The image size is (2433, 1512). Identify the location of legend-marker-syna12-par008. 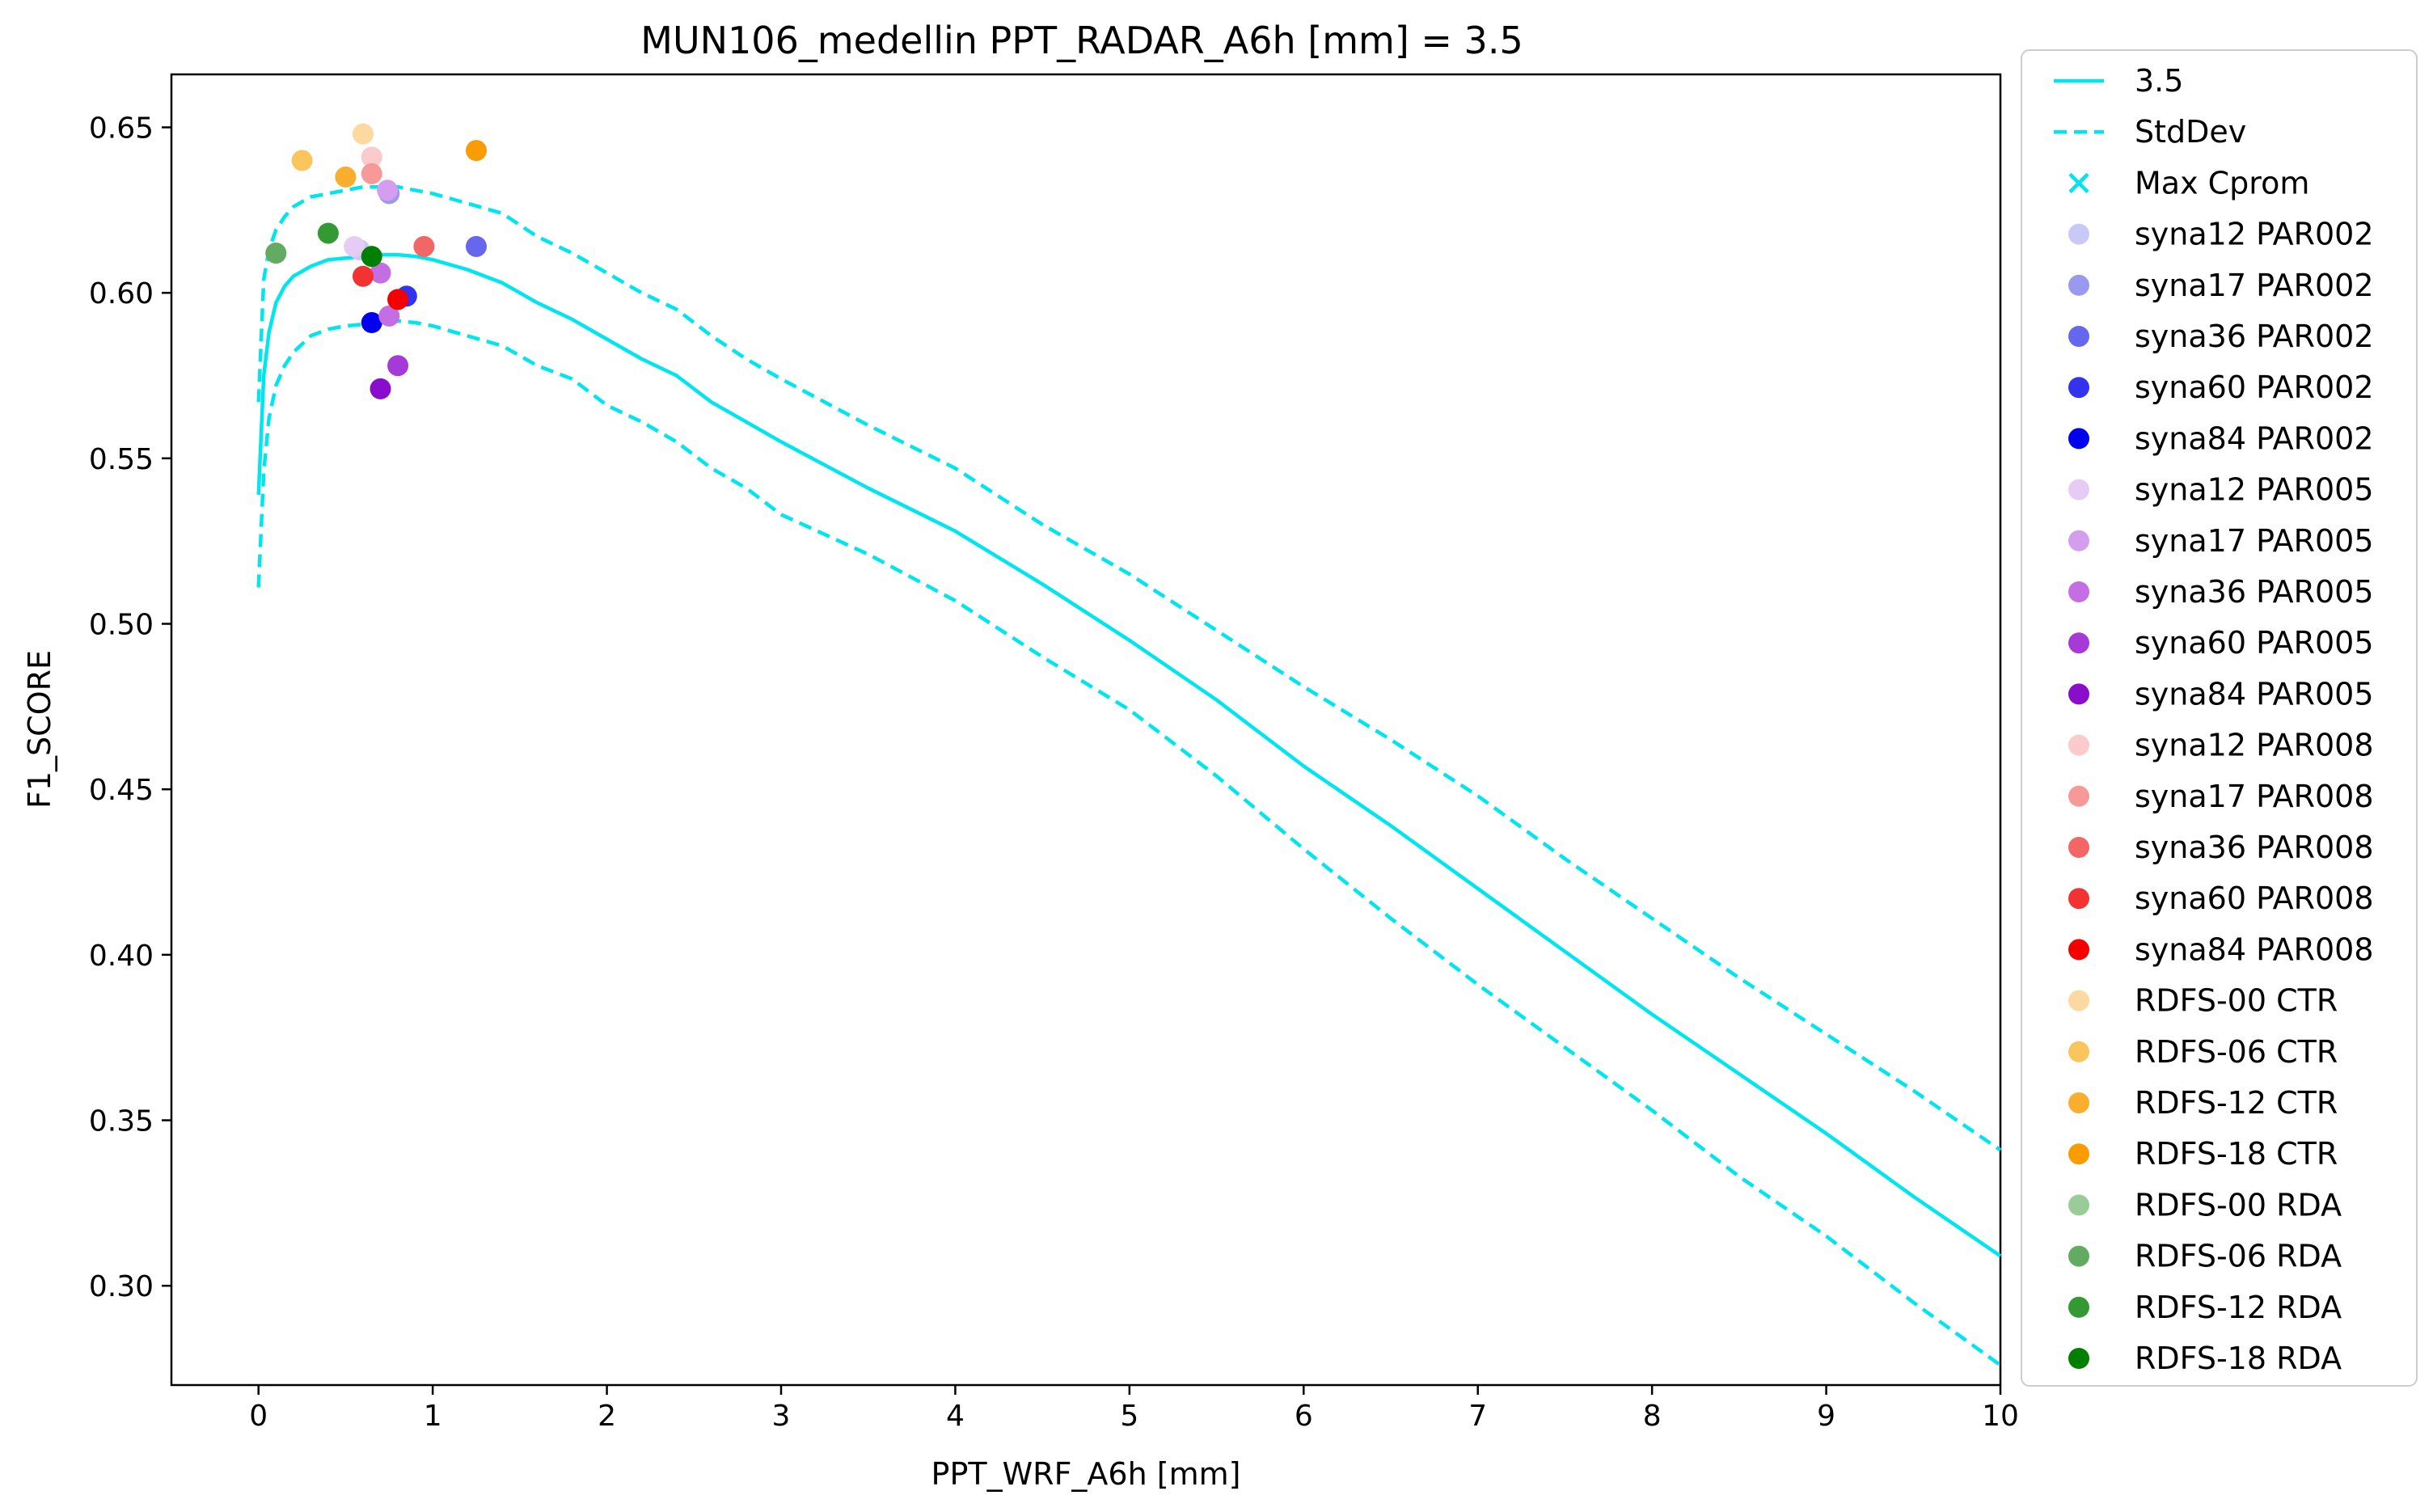
(2078, 745).